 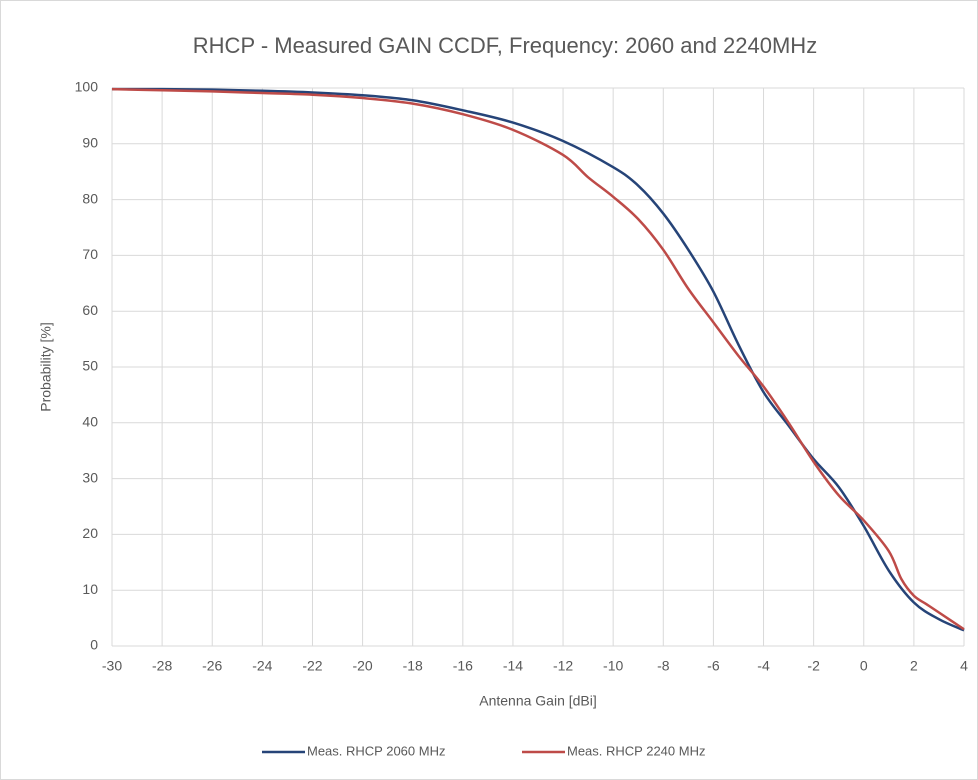 I want to click on y-tick-label: 30, so click(x=90, y=477).